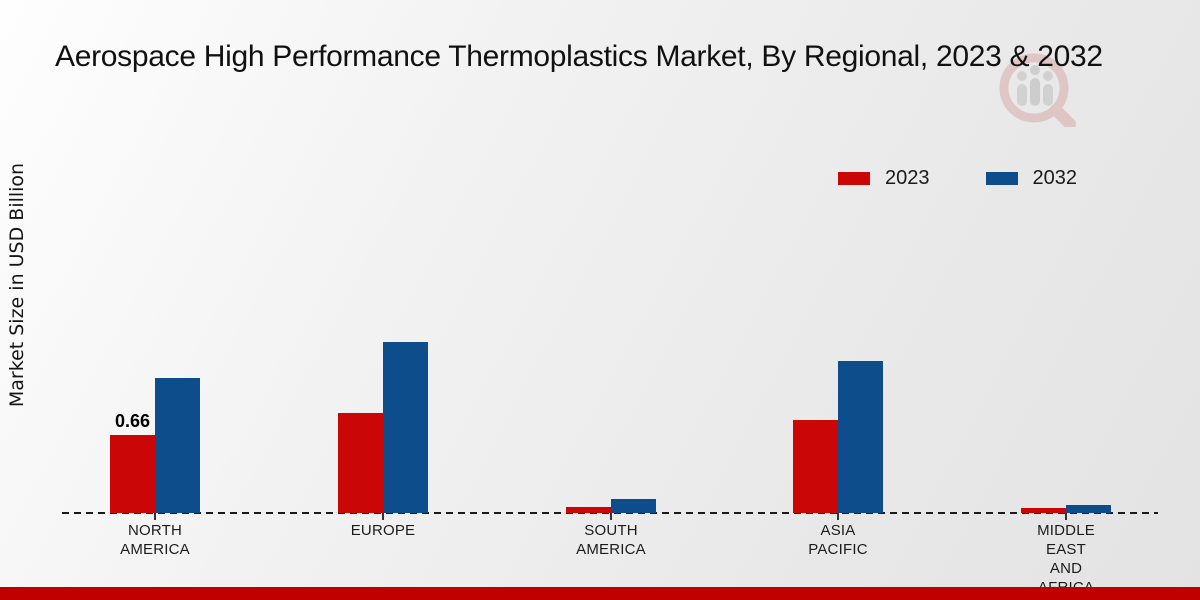 The height and width of the screenshot is (600, 1200). Describe the element at coordinates (383, 530) in the screenshot. I see `category-label-europe: EUROPE` at that location.